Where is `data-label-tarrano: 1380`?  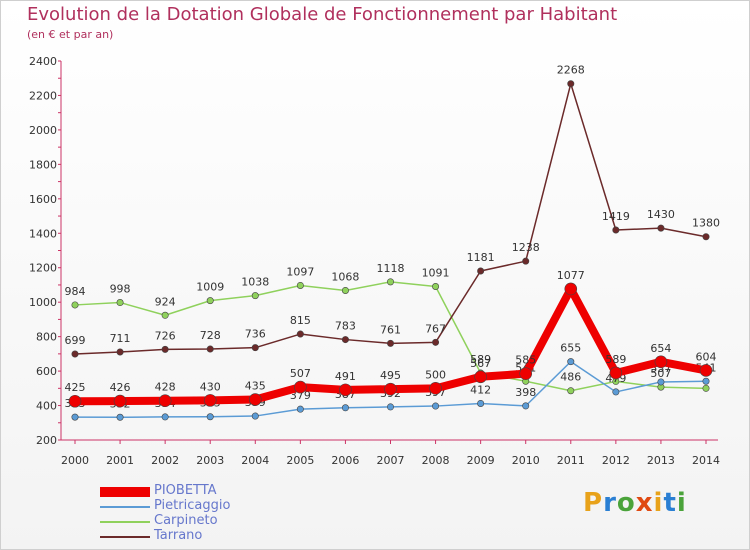
data-label-tarrano: 1380 is located at coordinates (706, 223).